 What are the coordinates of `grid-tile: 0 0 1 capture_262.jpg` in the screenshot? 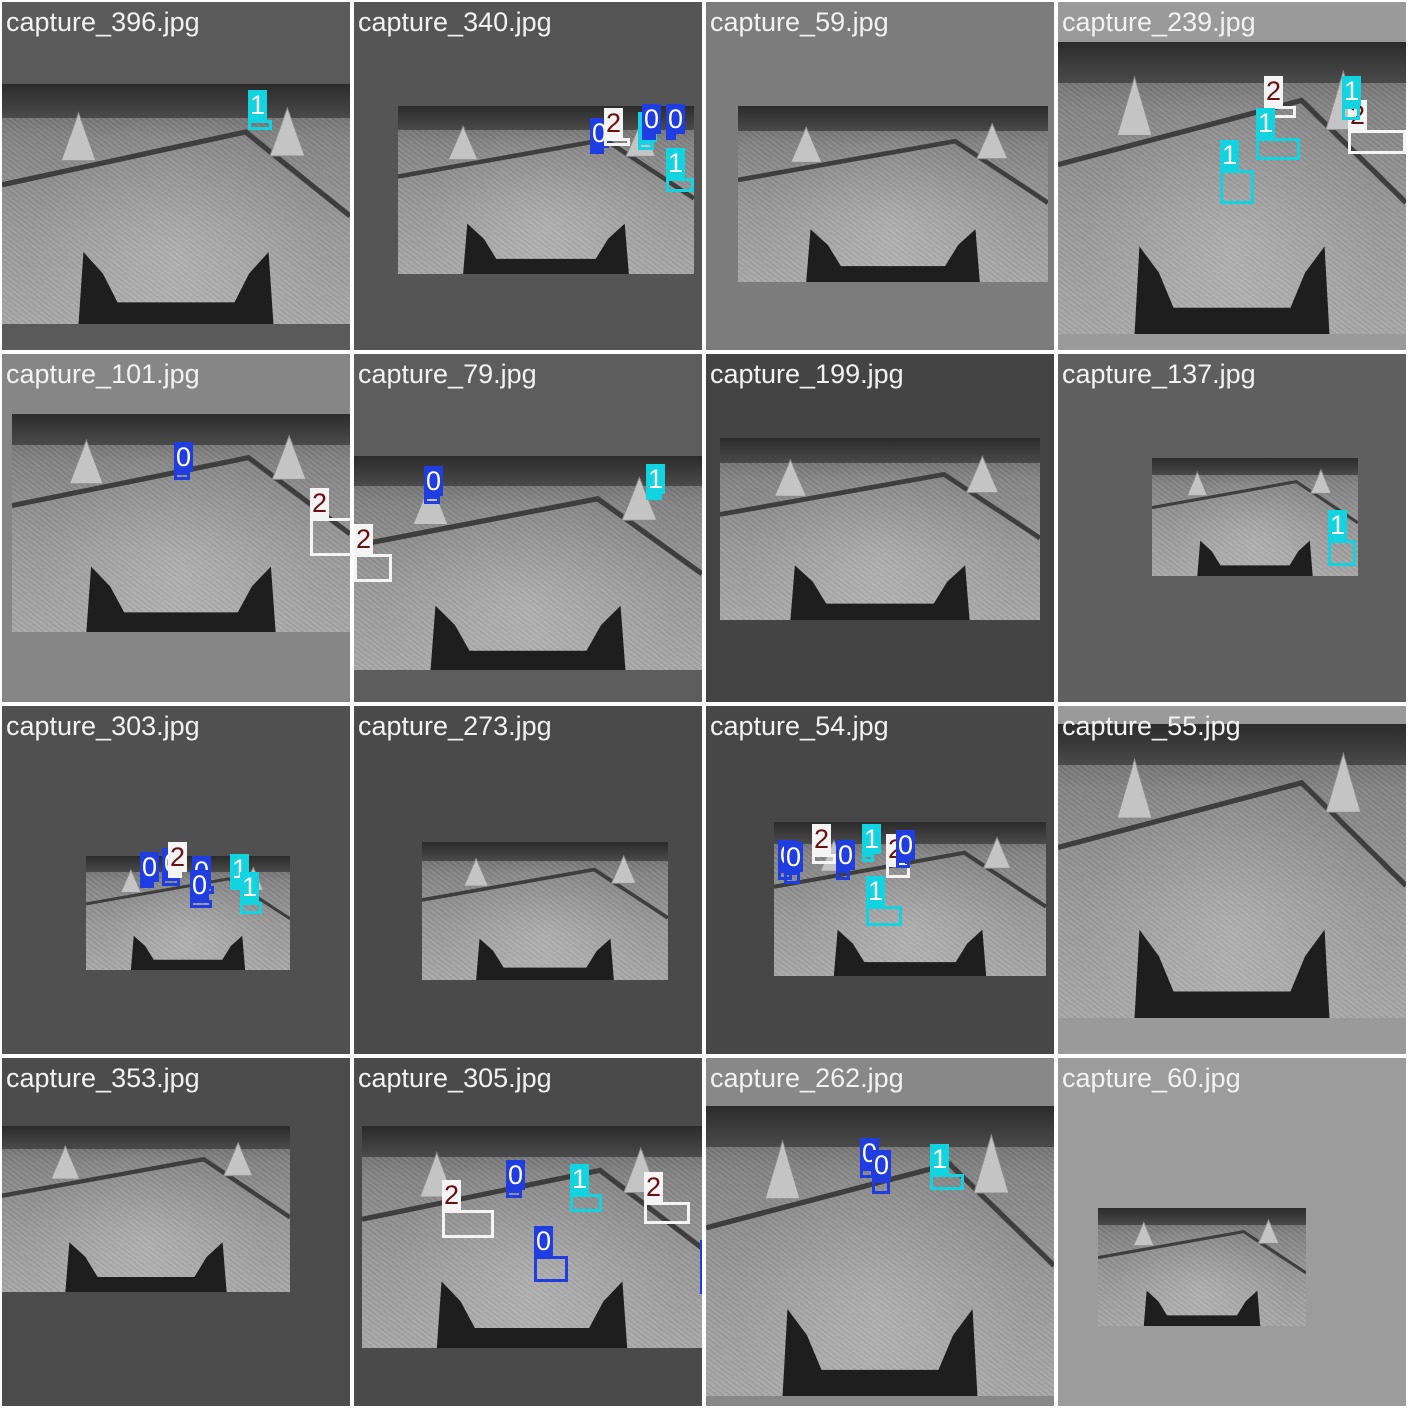 It's located at (880, 1232).